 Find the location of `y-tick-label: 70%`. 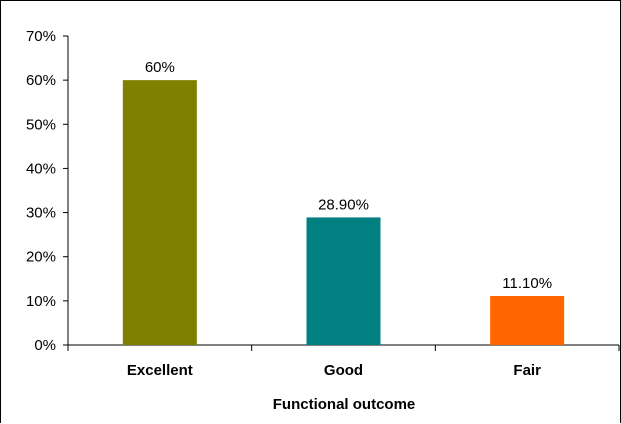

y-tick-label: 70% is located at coordinates (41, 36).